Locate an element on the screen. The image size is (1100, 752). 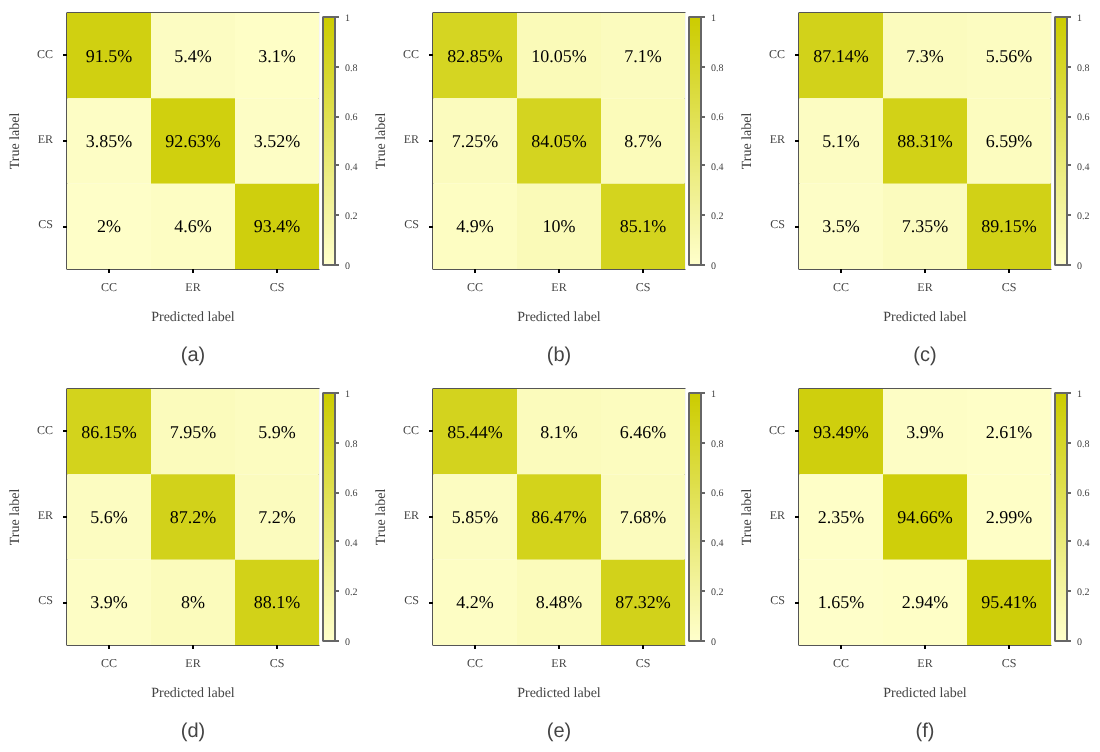
data-label: 1.65% is located at coordinates (841, 602).